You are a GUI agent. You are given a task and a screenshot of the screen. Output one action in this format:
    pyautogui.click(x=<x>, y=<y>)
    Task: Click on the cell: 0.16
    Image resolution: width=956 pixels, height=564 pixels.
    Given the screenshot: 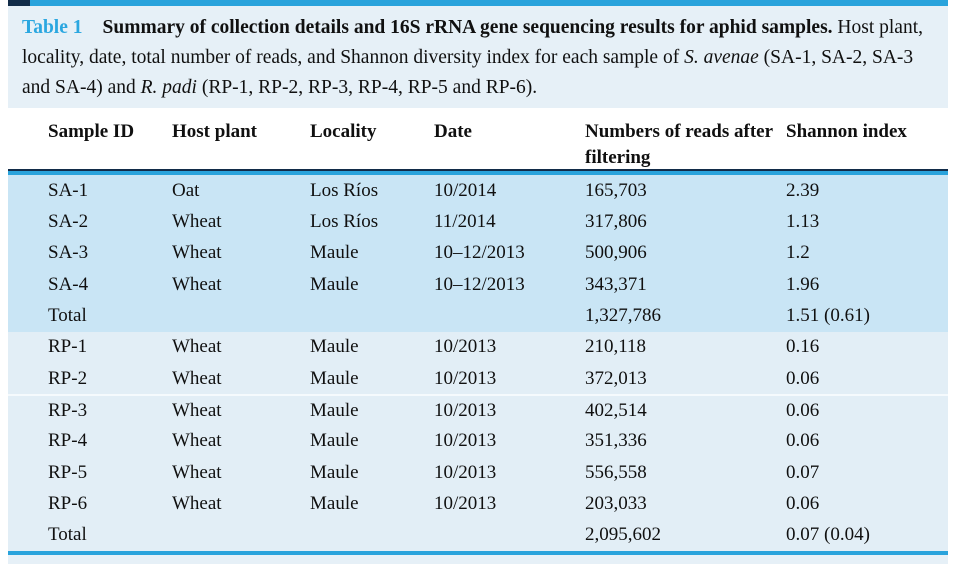 What is the action you would take?
    pyautogui.click(x=803, y=347)
    